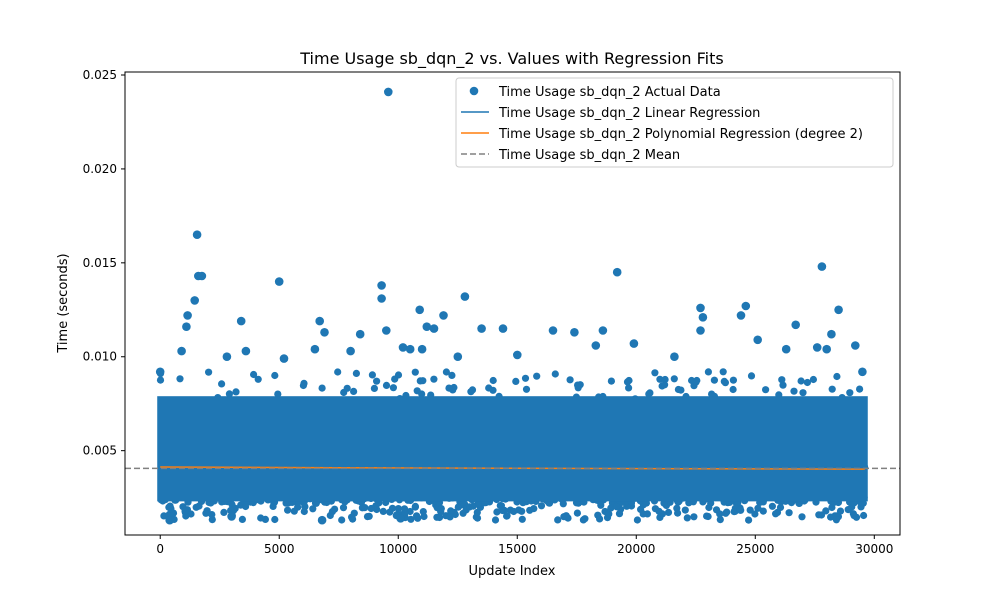  What do you see at coordinates (511, 571) in the screenshot?
I see `x-axis-label: Update Index` at bounding box center [511, 571].